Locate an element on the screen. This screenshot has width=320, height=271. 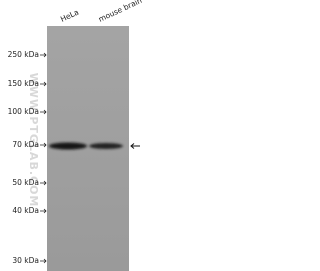
marker-label: 150 kDa is located at coordinates (23, 83).